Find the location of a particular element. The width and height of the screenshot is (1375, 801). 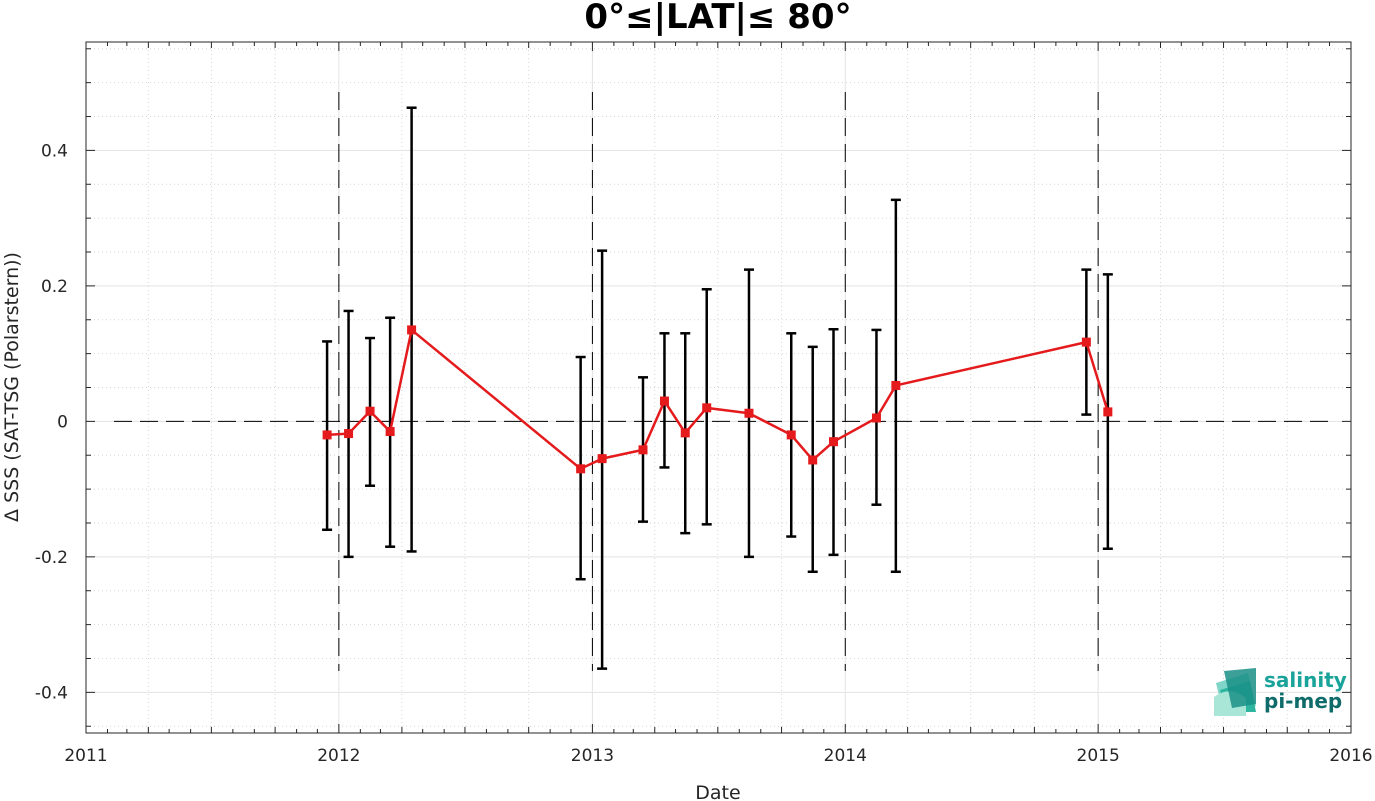

x-tick-label: 2015 is located at coordinates (1098, 756).